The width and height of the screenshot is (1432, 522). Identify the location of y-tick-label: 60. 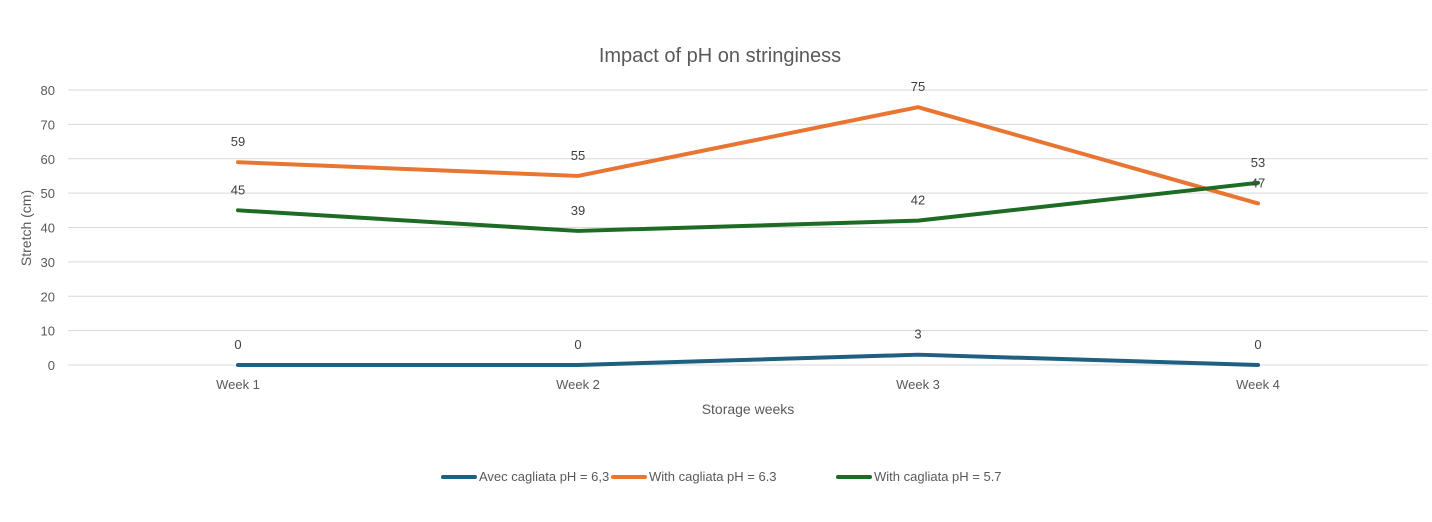
(48, 159).